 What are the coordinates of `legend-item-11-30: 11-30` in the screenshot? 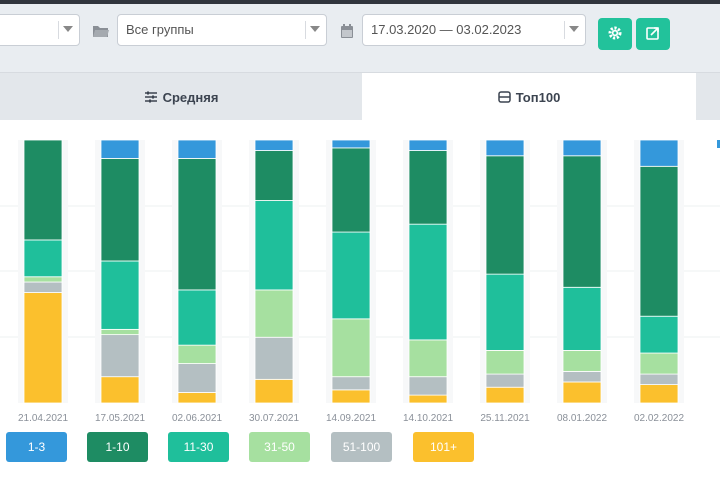 It's located at (198, 447).